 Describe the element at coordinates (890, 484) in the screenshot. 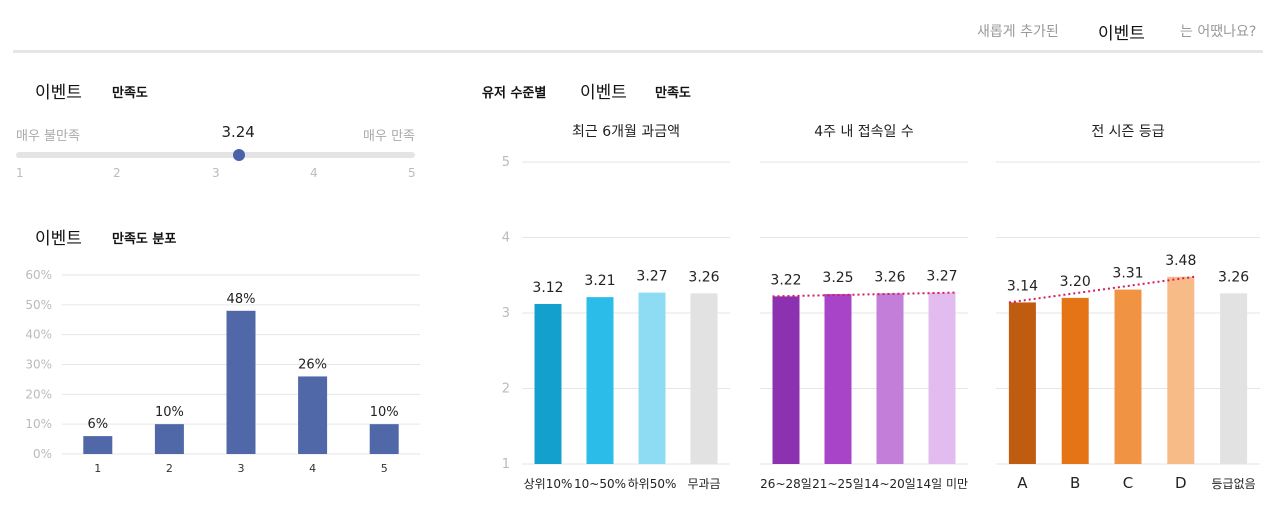

I see `x-tick-label: 14~20일` at that location.